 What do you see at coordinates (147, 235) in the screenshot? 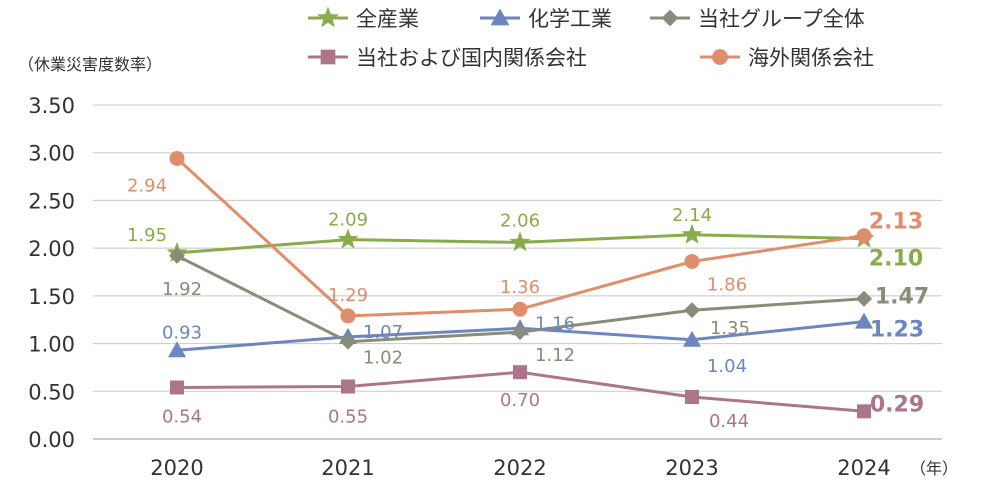
I see `data-label: 1.95` at bounding box center [147, 235].